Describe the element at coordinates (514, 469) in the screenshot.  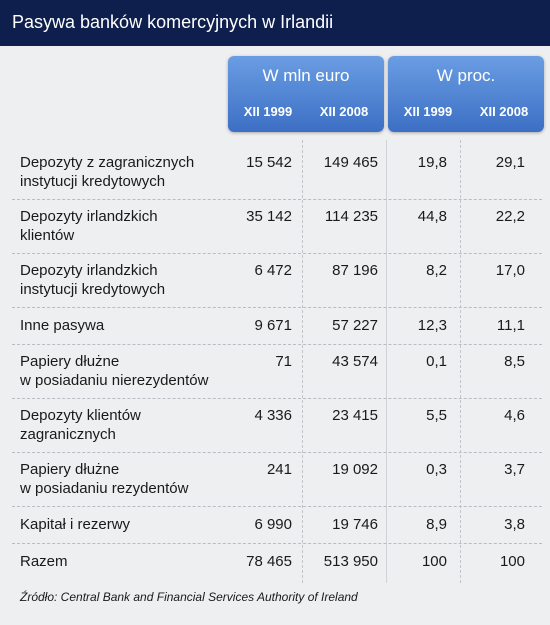
I see `cell-value: 3,7` at that location.